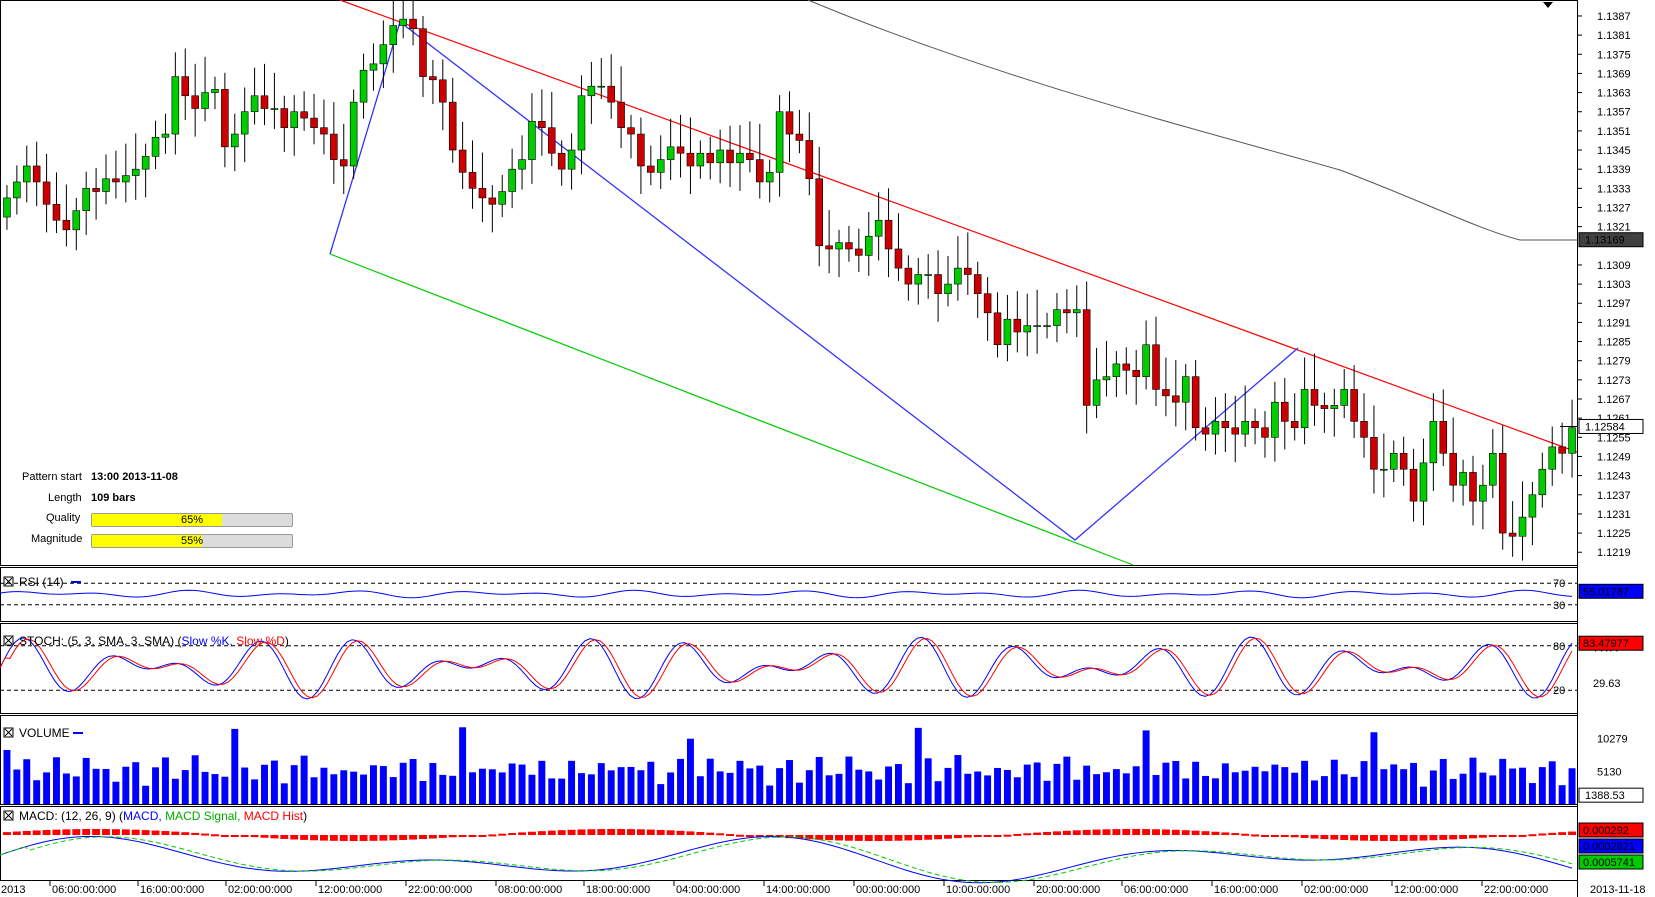 This screenshot has height=897, width=1655. Describe the element at coordinates (43, 733) in the screenshot. I see `volume-header: VOLUME` at that location.